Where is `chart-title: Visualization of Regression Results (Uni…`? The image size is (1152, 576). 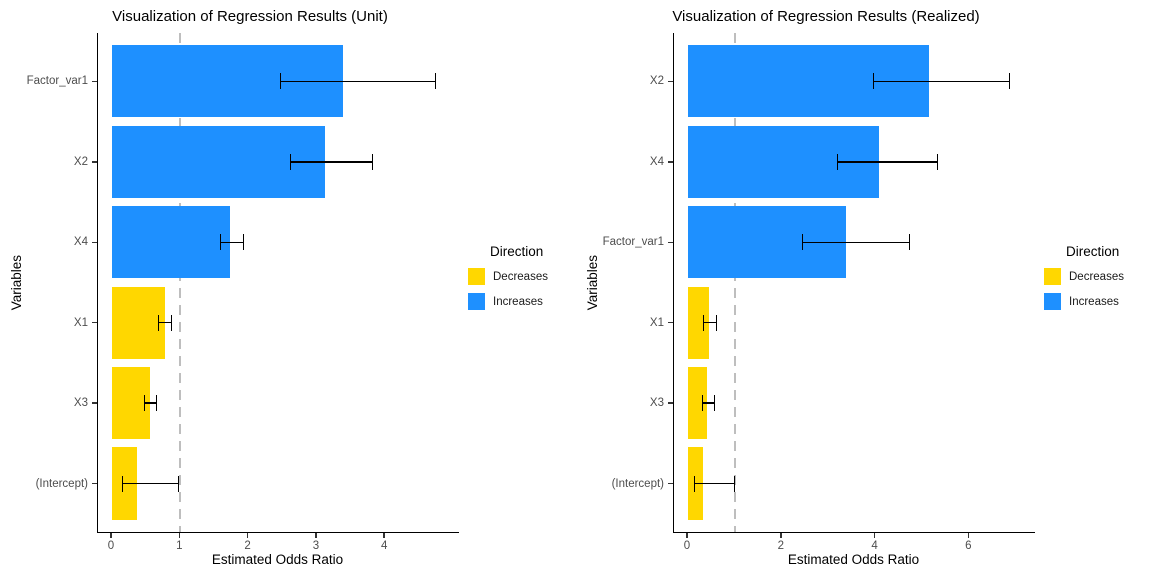
chart-title: Visualization of Regression Results (Uni… is located at coordinates (250, 16).